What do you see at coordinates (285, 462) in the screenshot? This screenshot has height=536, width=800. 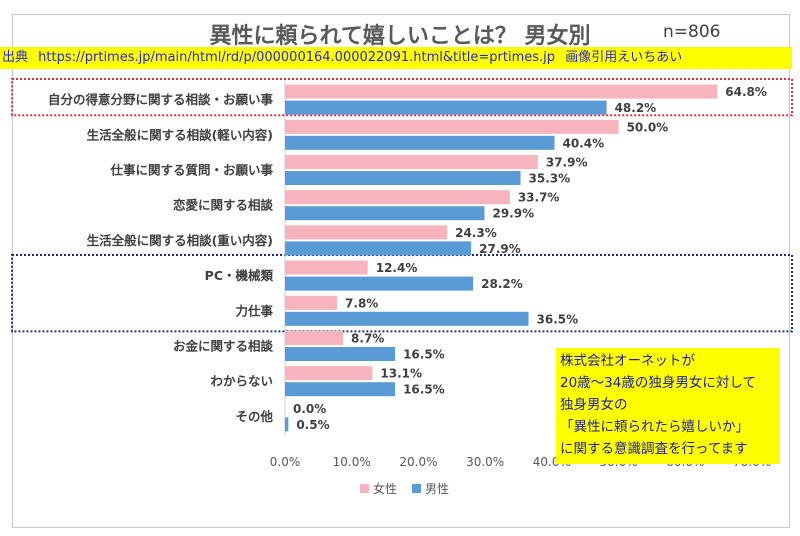 I see `x-tick-label: 0.0%` at bounding box center [285, 462].